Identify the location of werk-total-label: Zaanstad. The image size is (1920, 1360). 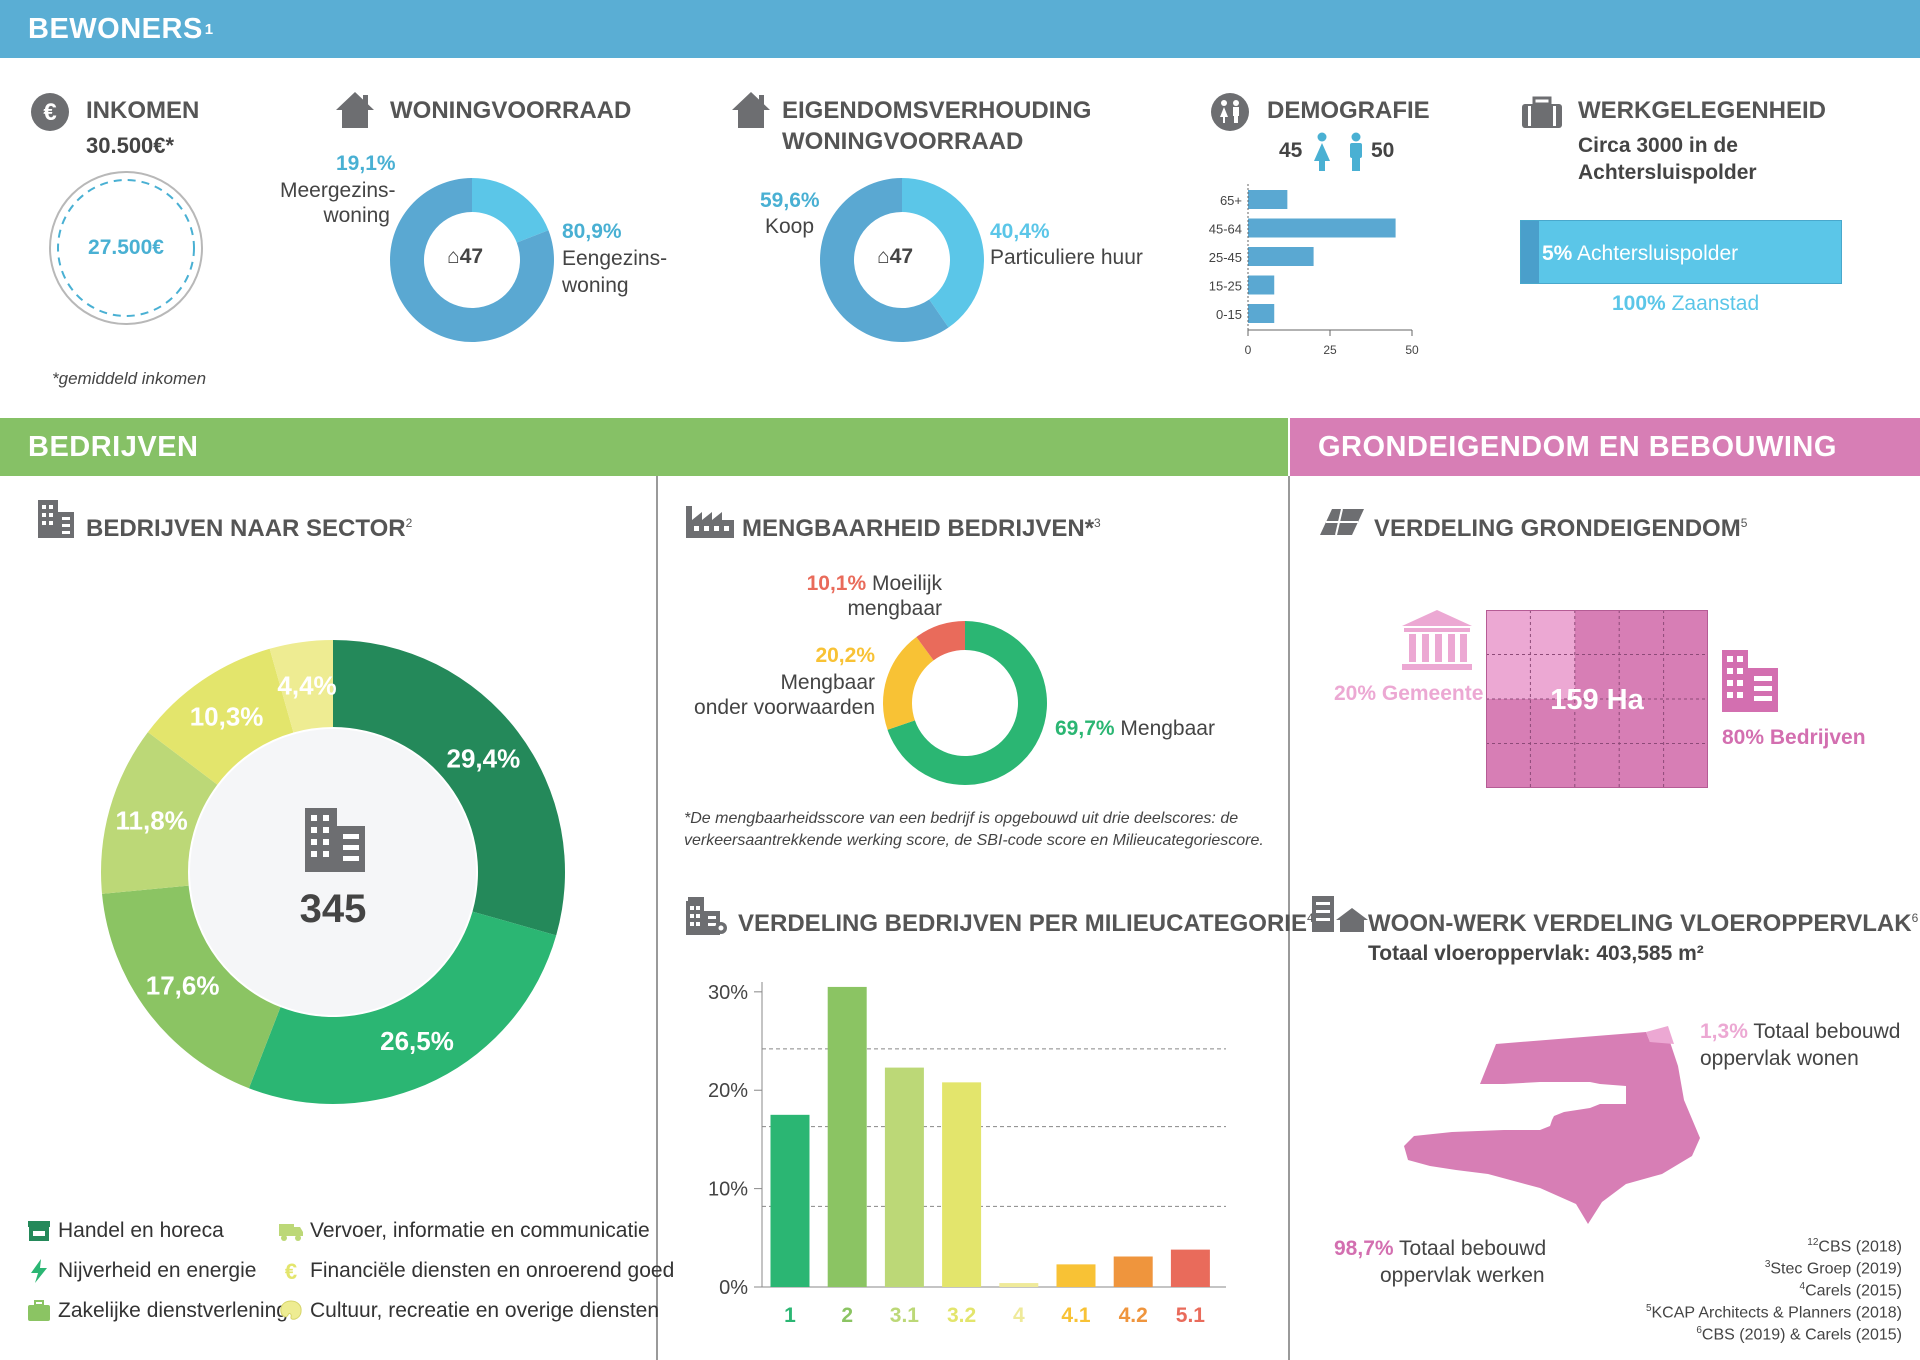
(1715, 303).